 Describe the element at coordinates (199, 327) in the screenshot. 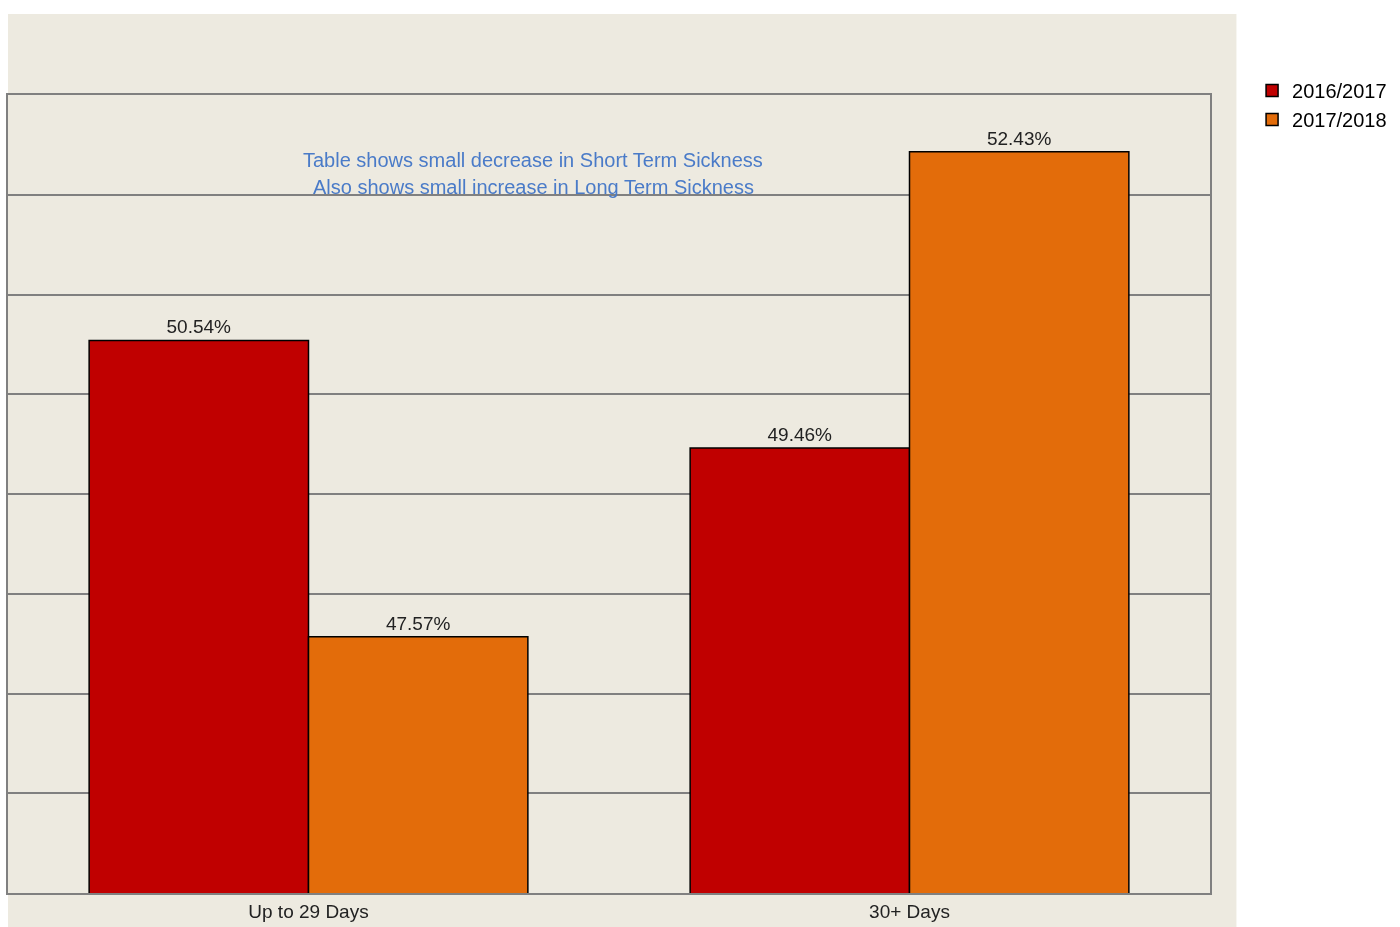

I see `data-label: 50.54%` at that location.